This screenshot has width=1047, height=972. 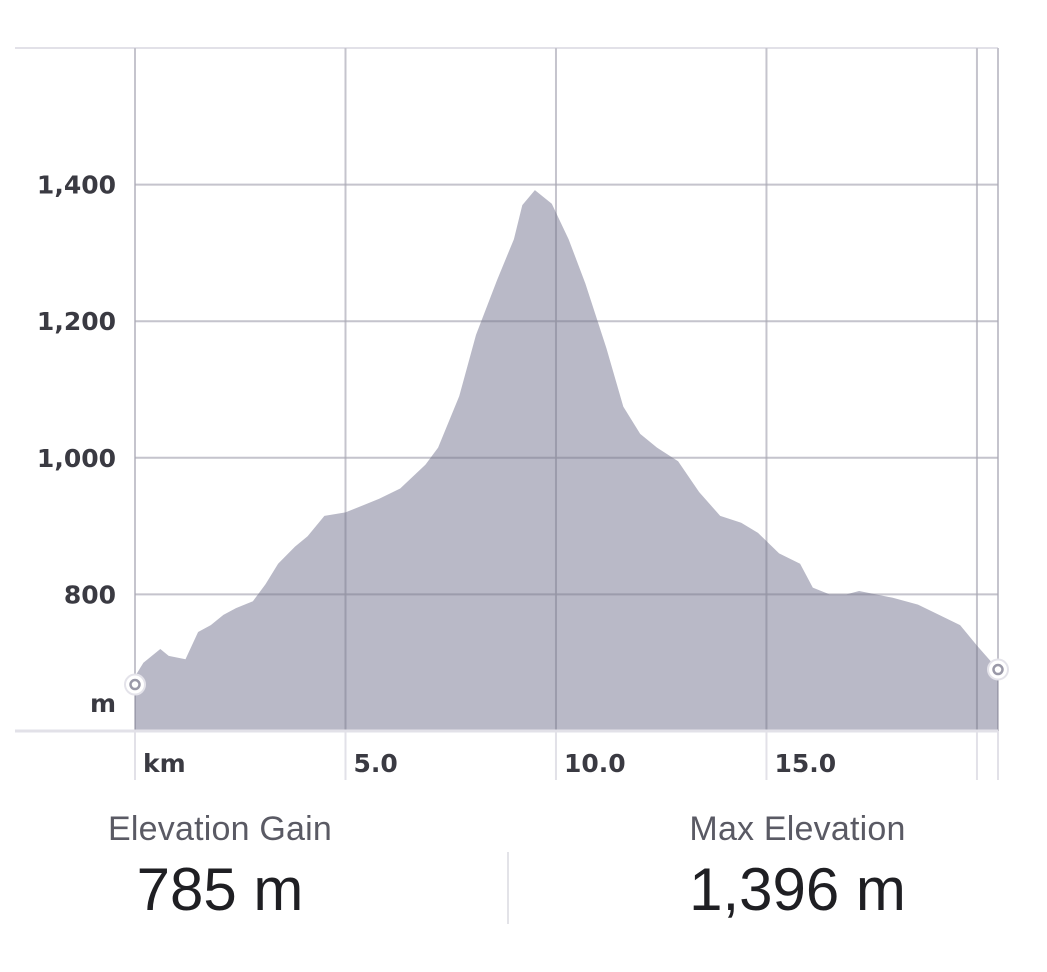 What do you see at coordinates (805, 763) in the screenshot?
I see `x-tick-15.0: 15.0` at bounding box center [805, 763].